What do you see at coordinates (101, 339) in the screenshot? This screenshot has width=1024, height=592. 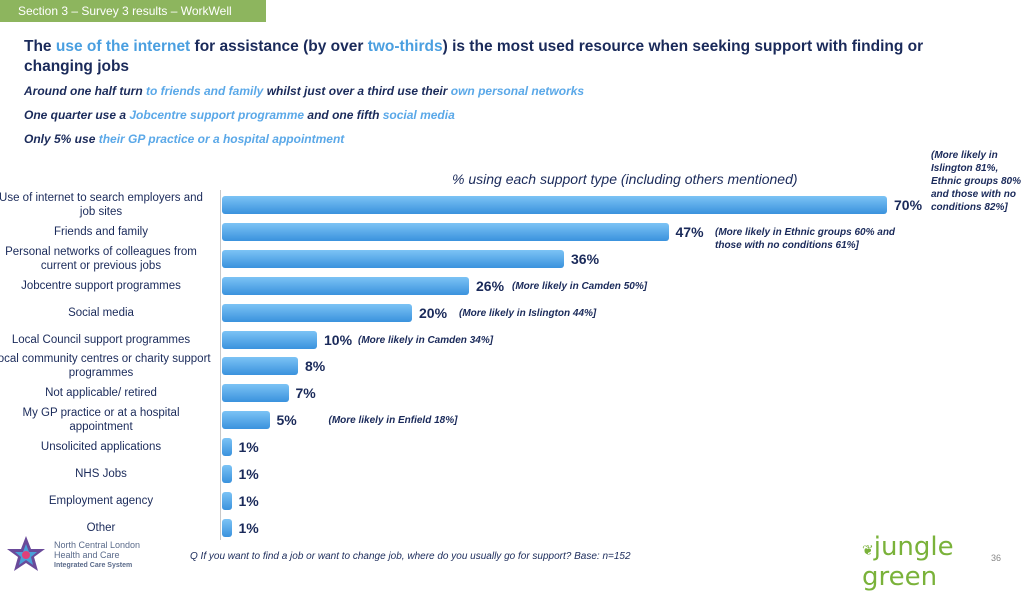 I see `category-label: Local Council support programmes` at bounding box center [101, 339].